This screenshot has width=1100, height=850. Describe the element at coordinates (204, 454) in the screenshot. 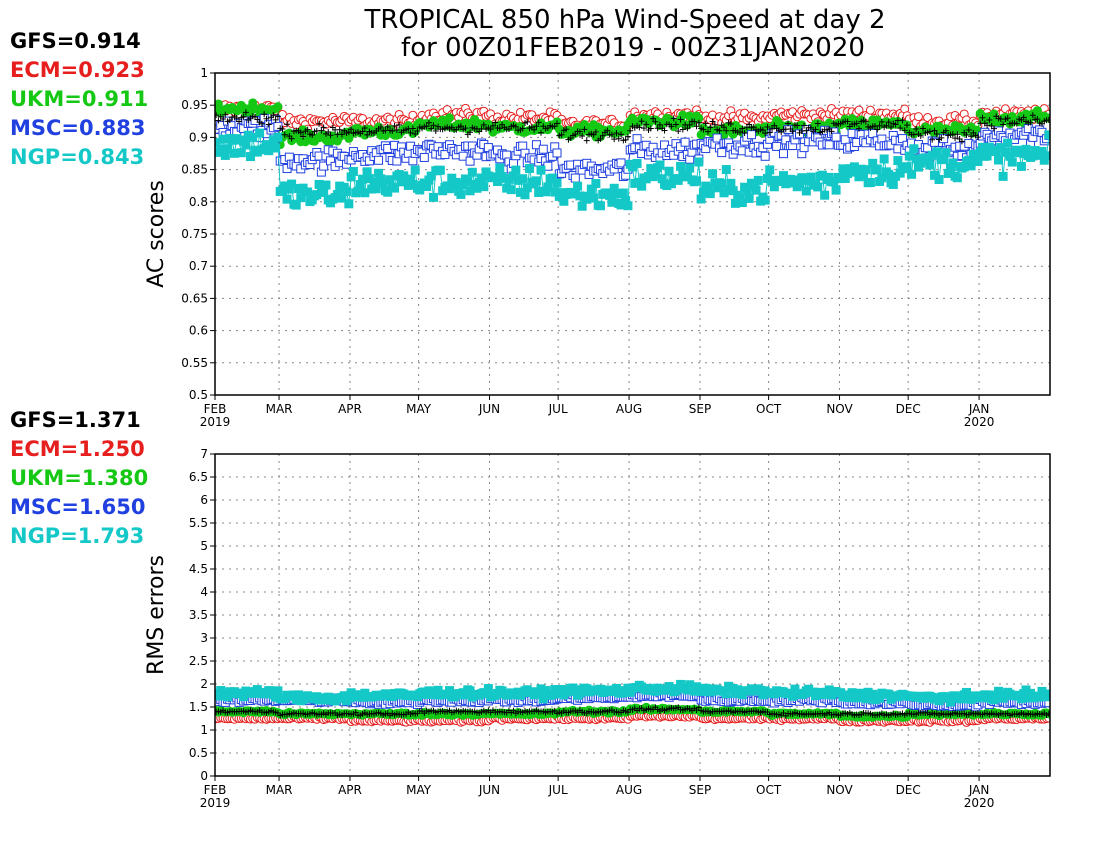

I see `y-tick-label: 7` at that location.